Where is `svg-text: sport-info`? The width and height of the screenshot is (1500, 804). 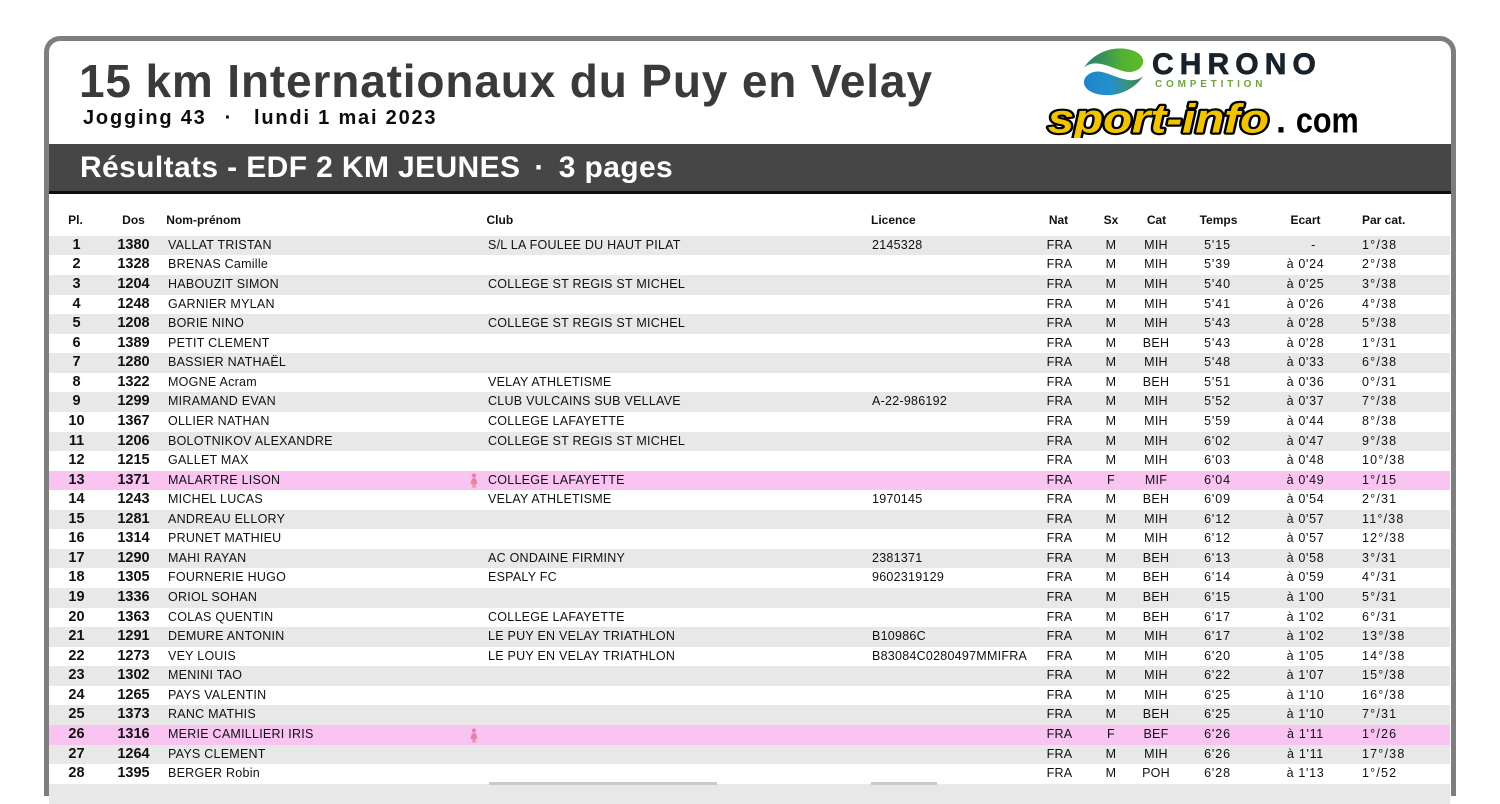
svg-text: sport-info is located at coordinates (1158, 117).